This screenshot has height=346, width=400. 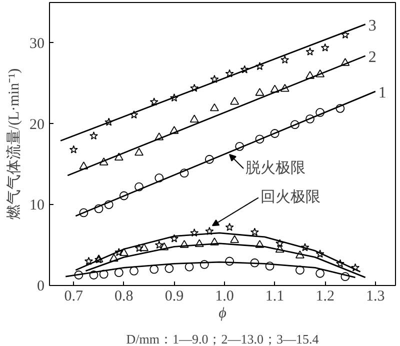 What do you see at coordinates (124, 296) in the screenshot?
I see `x-tick-label: 0.8` at bounding box center [124, 296].